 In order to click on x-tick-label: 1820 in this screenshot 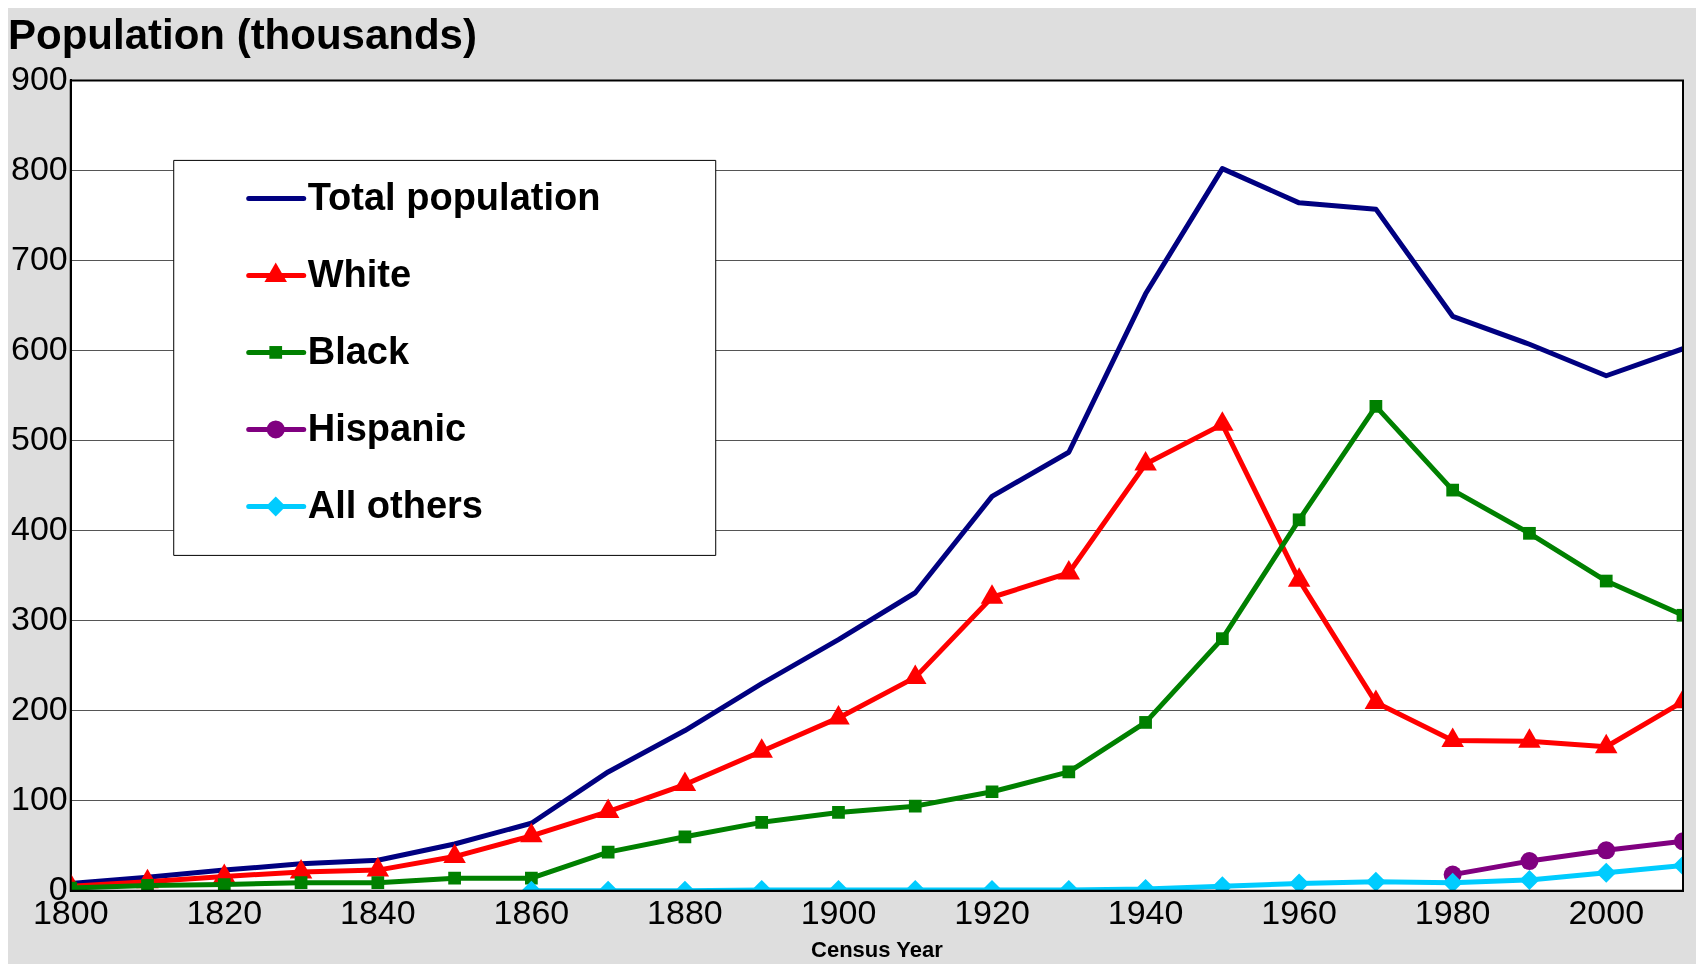, I will do `click(224, 911)`.